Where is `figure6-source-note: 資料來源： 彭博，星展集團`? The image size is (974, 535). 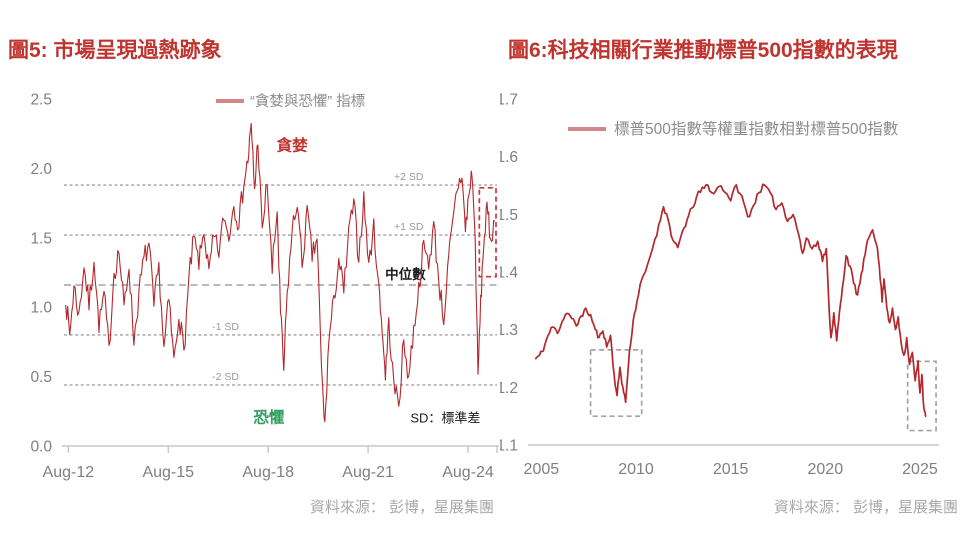
figure6-source-note: 資料來源： 彭博，星展集團 is located at coordinates (865, 507).